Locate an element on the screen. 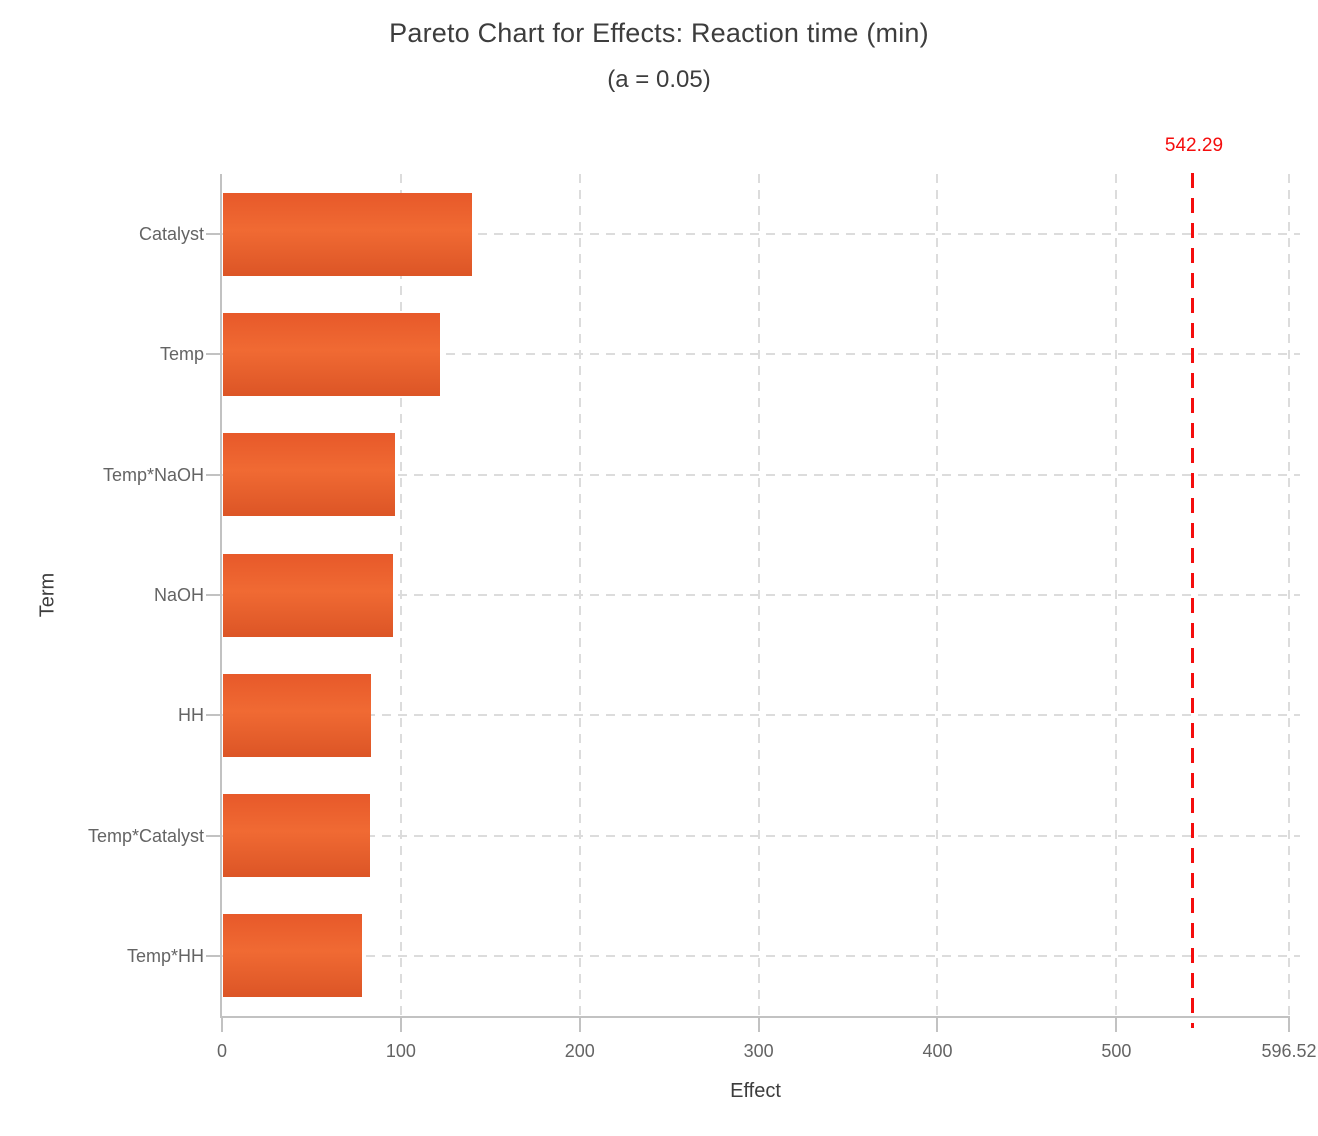 Image resolution: width=1318 pixels, height=1136 pixels. reference-line-label: 542.29 is located at coordinates (1194, 145).